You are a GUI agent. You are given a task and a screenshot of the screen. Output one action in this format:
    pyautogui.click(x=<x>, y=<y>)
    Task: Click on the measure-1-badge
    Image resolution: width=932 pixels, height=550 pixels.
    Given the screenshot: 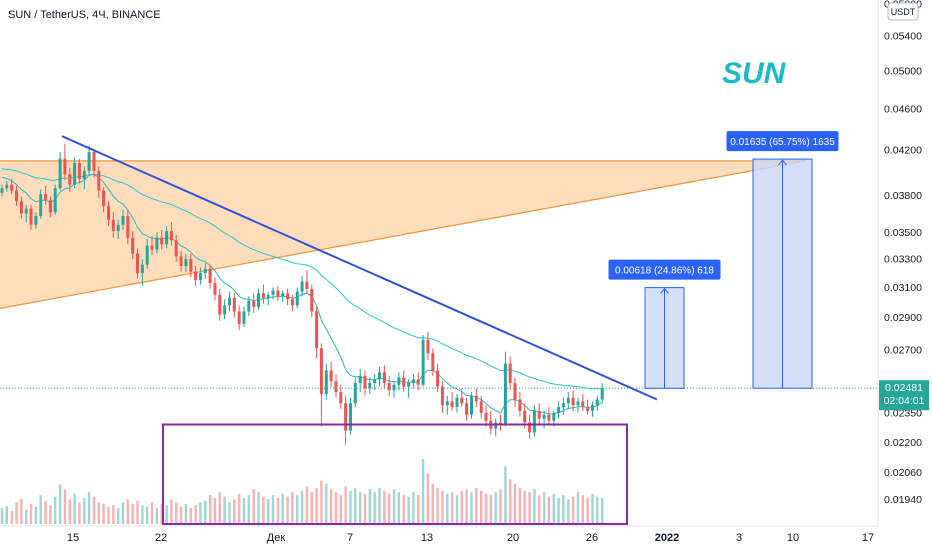 What is the action you would take?
    pyautogui.click(x=664, y=269)
    